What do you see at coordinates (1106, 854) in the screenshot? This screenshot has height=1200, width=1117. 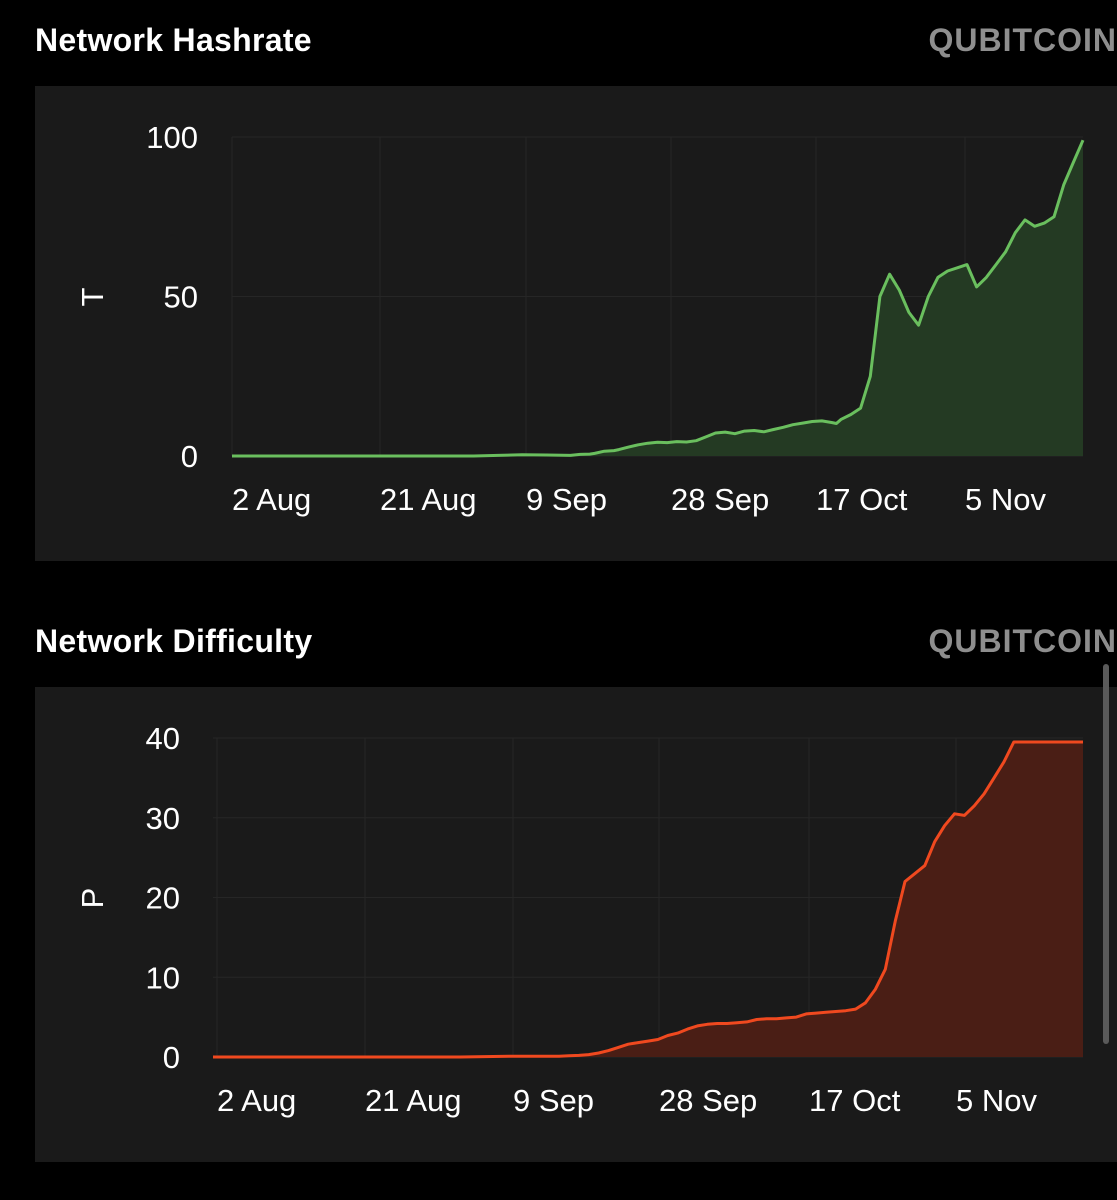 I see `scrollbar` at bounding box center [1106, 854].